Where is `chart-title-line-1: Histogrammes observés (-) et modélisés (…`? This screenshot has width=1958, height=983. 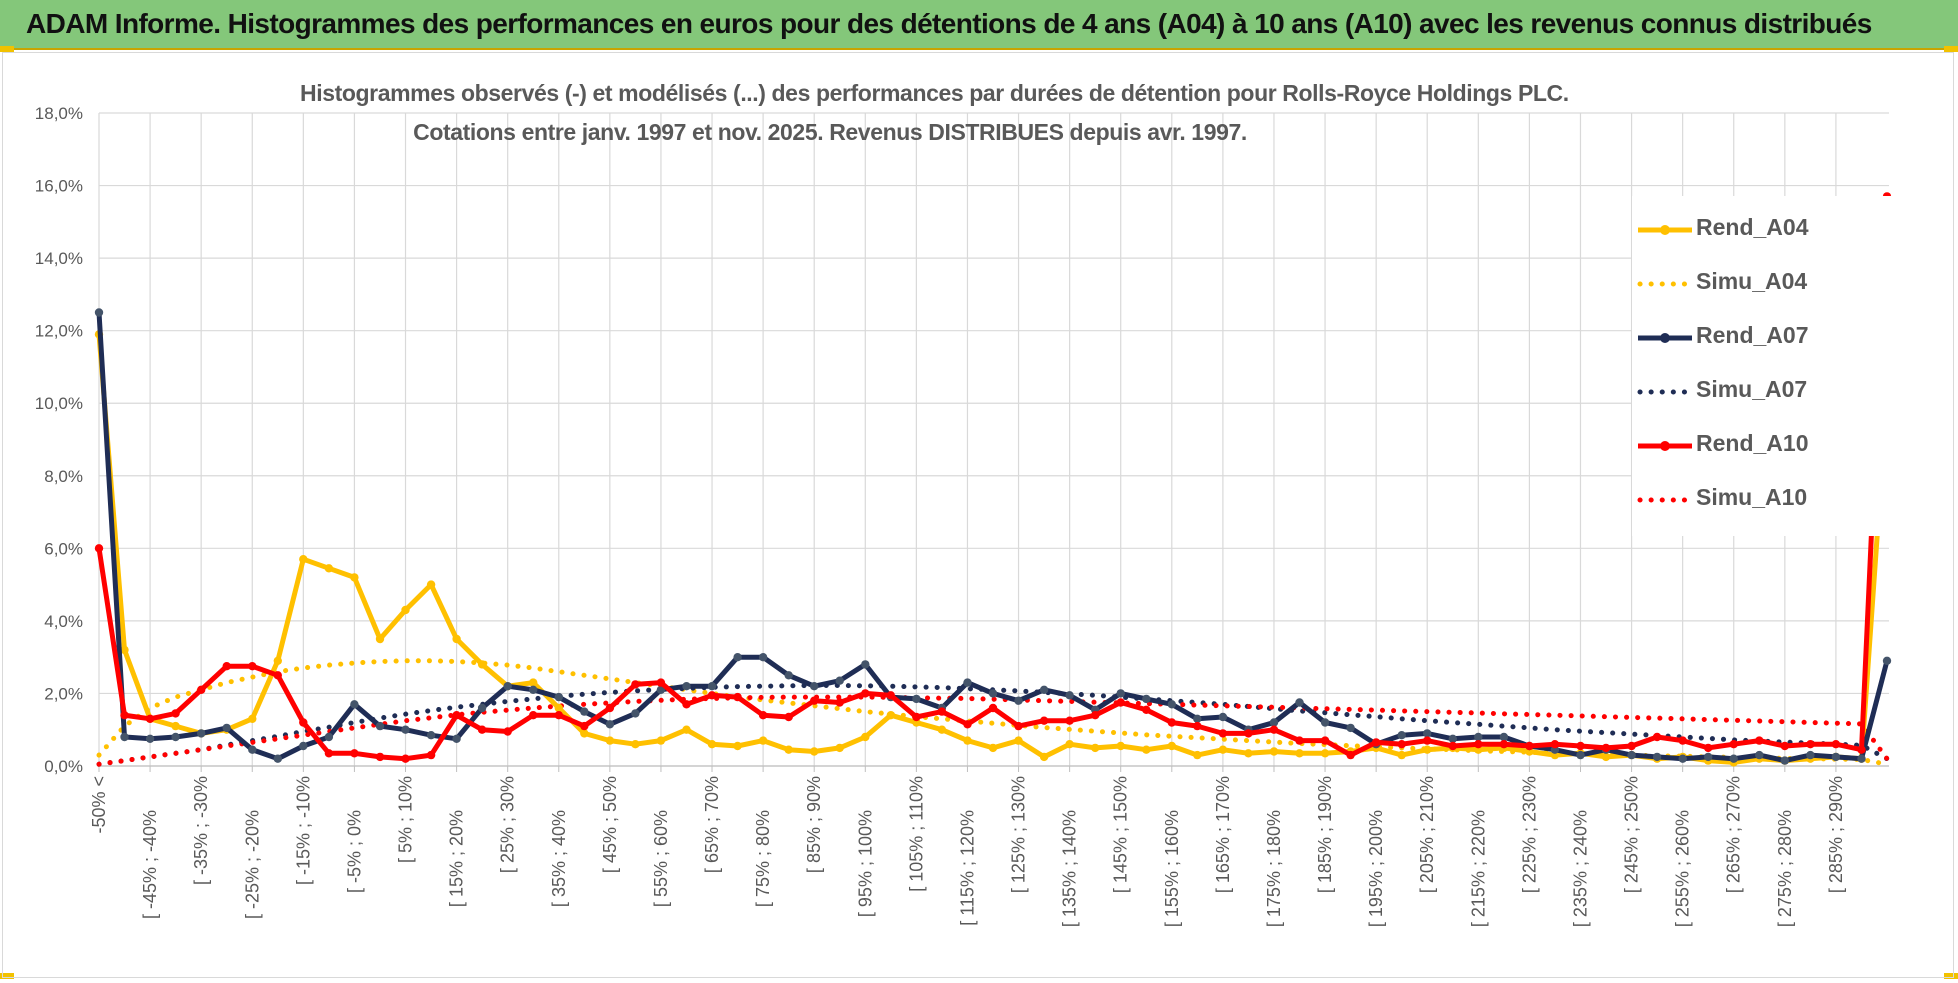
chart-title-line-1: Histogrammes observés (-) et modélisés (… is located at coordinates (934, 93).